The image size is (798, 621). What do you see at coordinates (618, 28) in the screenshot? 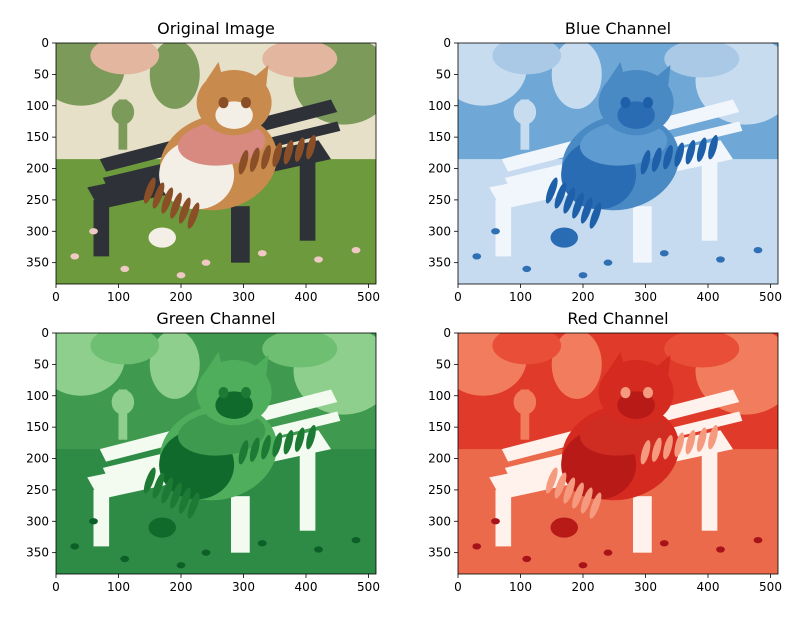
I see `panel-title: Blue Channel` at bounding box center [618, 28].